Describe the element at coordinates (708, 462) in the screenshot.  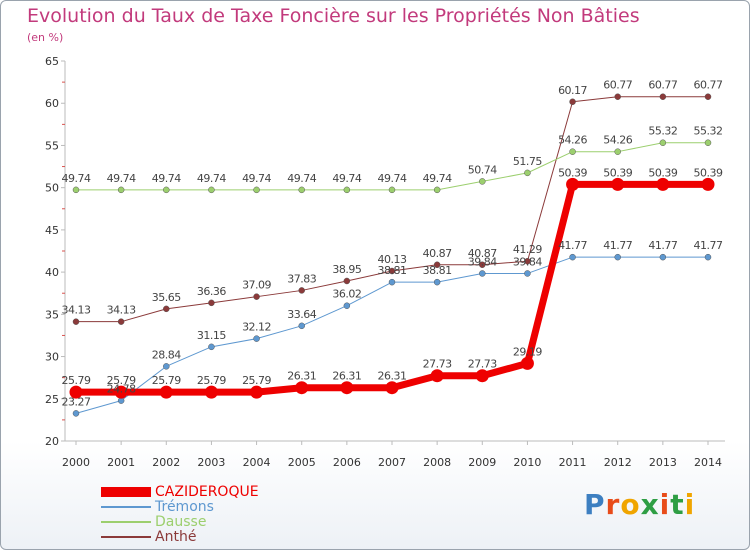
I see `x-tick-label: 2014` at that location.